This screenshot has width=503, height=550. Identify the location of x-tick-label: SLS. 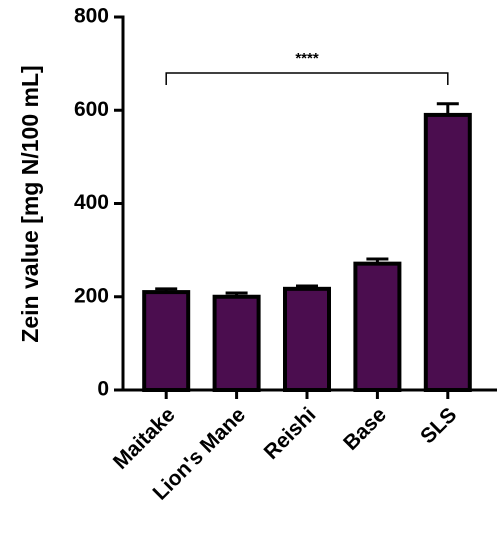
(438, 425).